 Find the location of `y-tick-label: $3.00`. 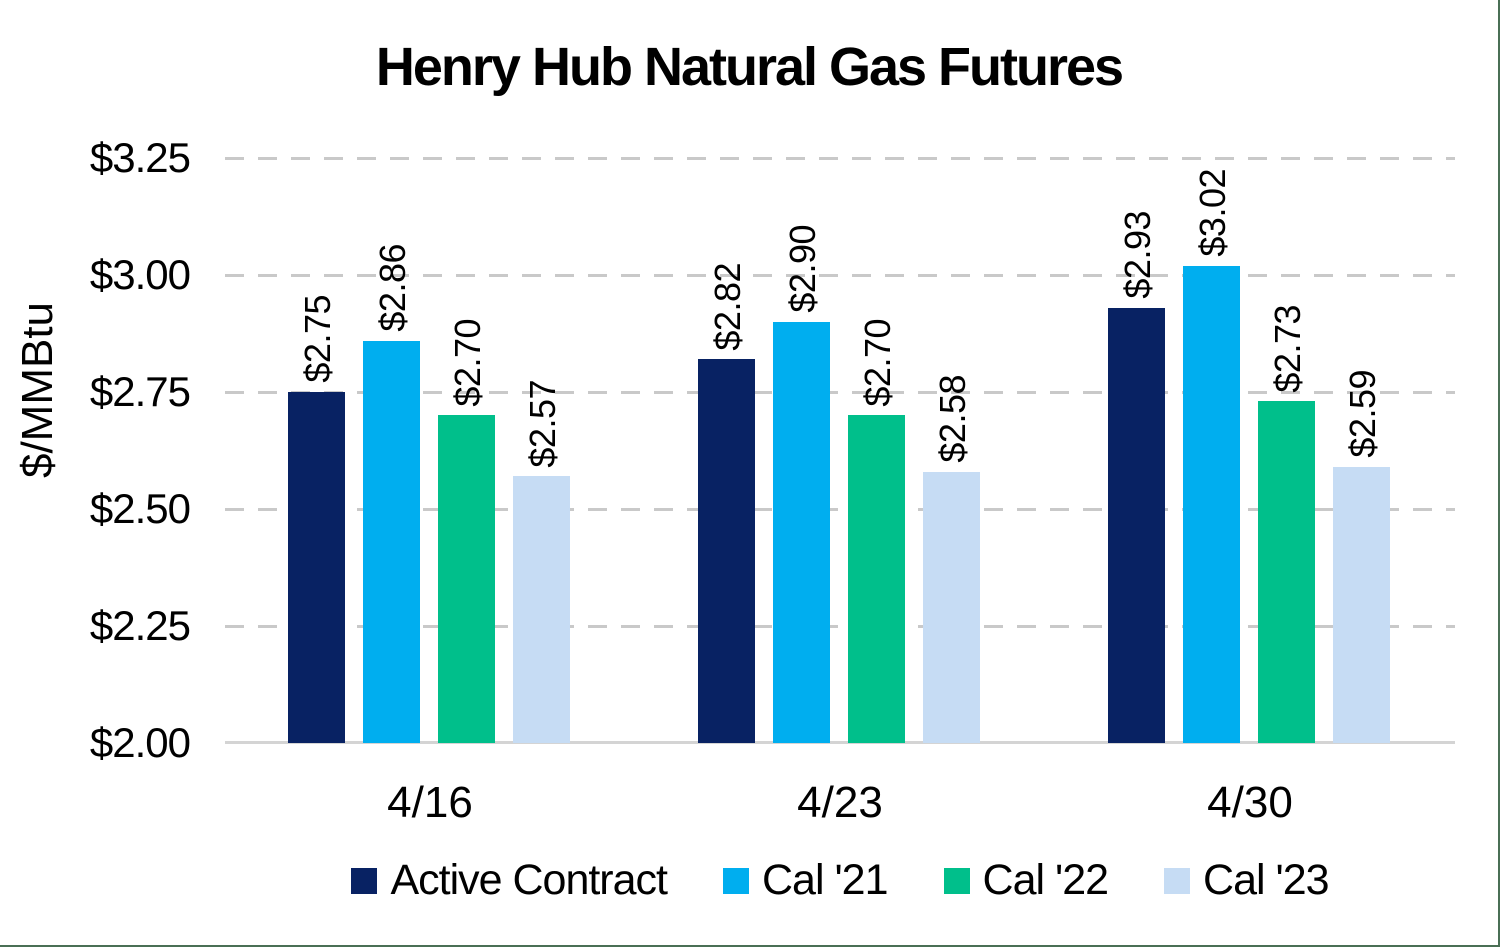

y-tick-label: $3.00 is located at coordinates (140, 274).